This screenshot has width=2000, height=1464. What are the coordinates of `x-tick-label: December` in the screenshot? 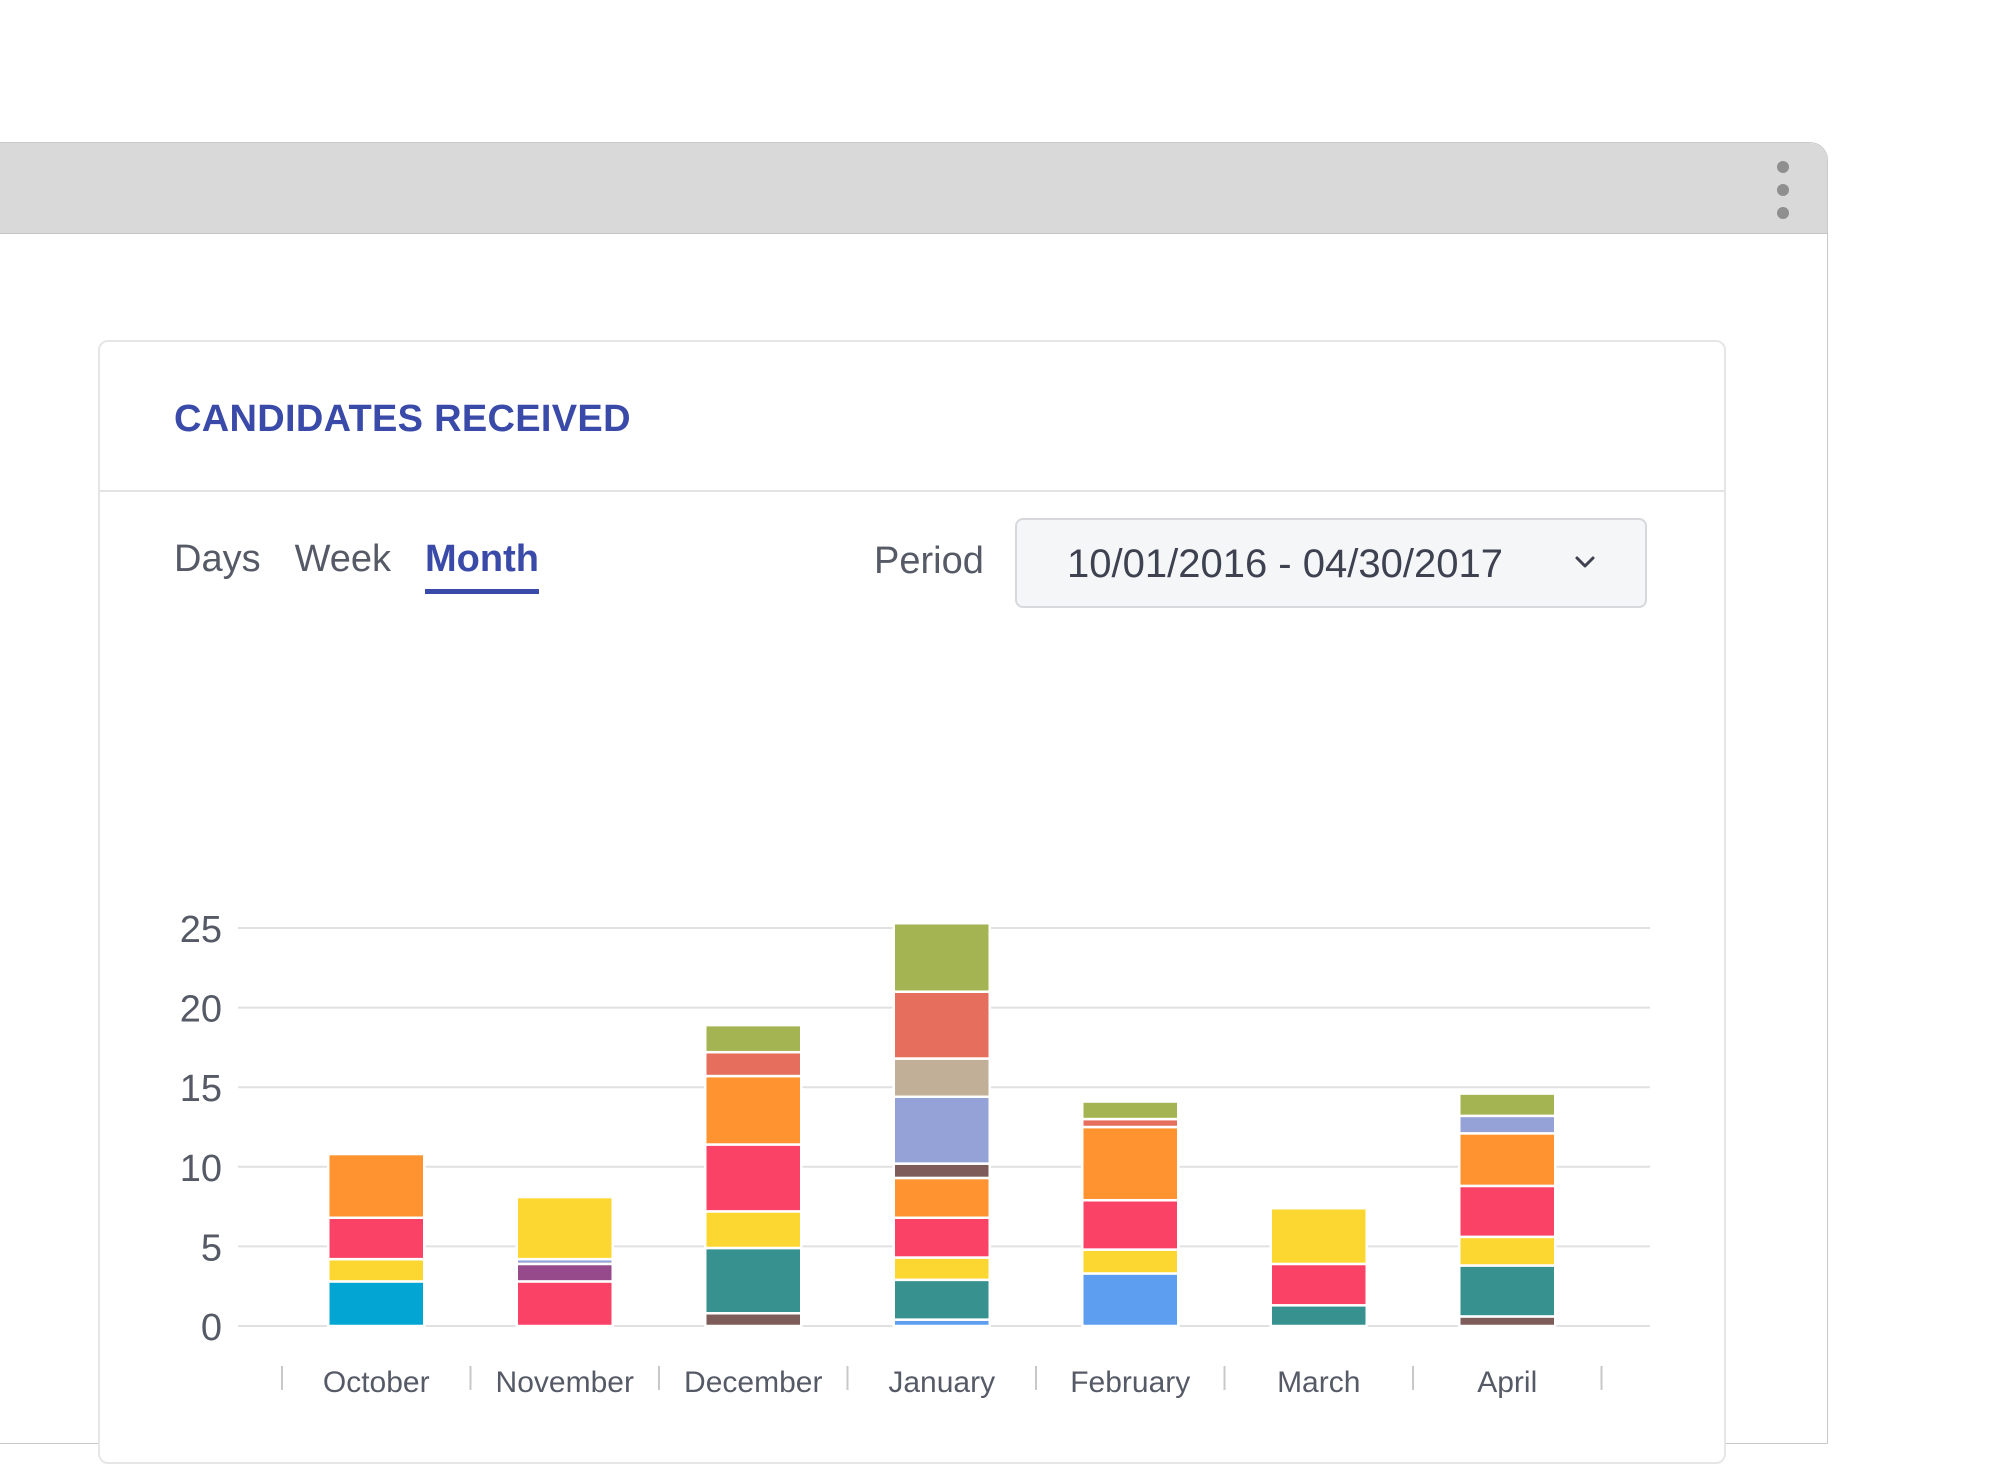 It's located at (753, 1382).